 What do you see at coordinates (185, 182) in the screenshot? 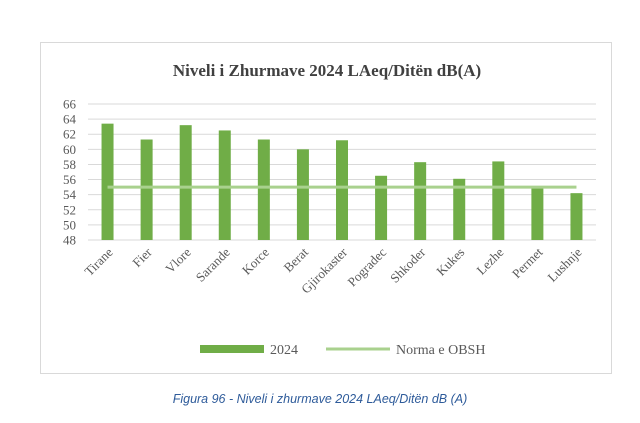
I see `bar-vlore` at bounding box center [185, 182].